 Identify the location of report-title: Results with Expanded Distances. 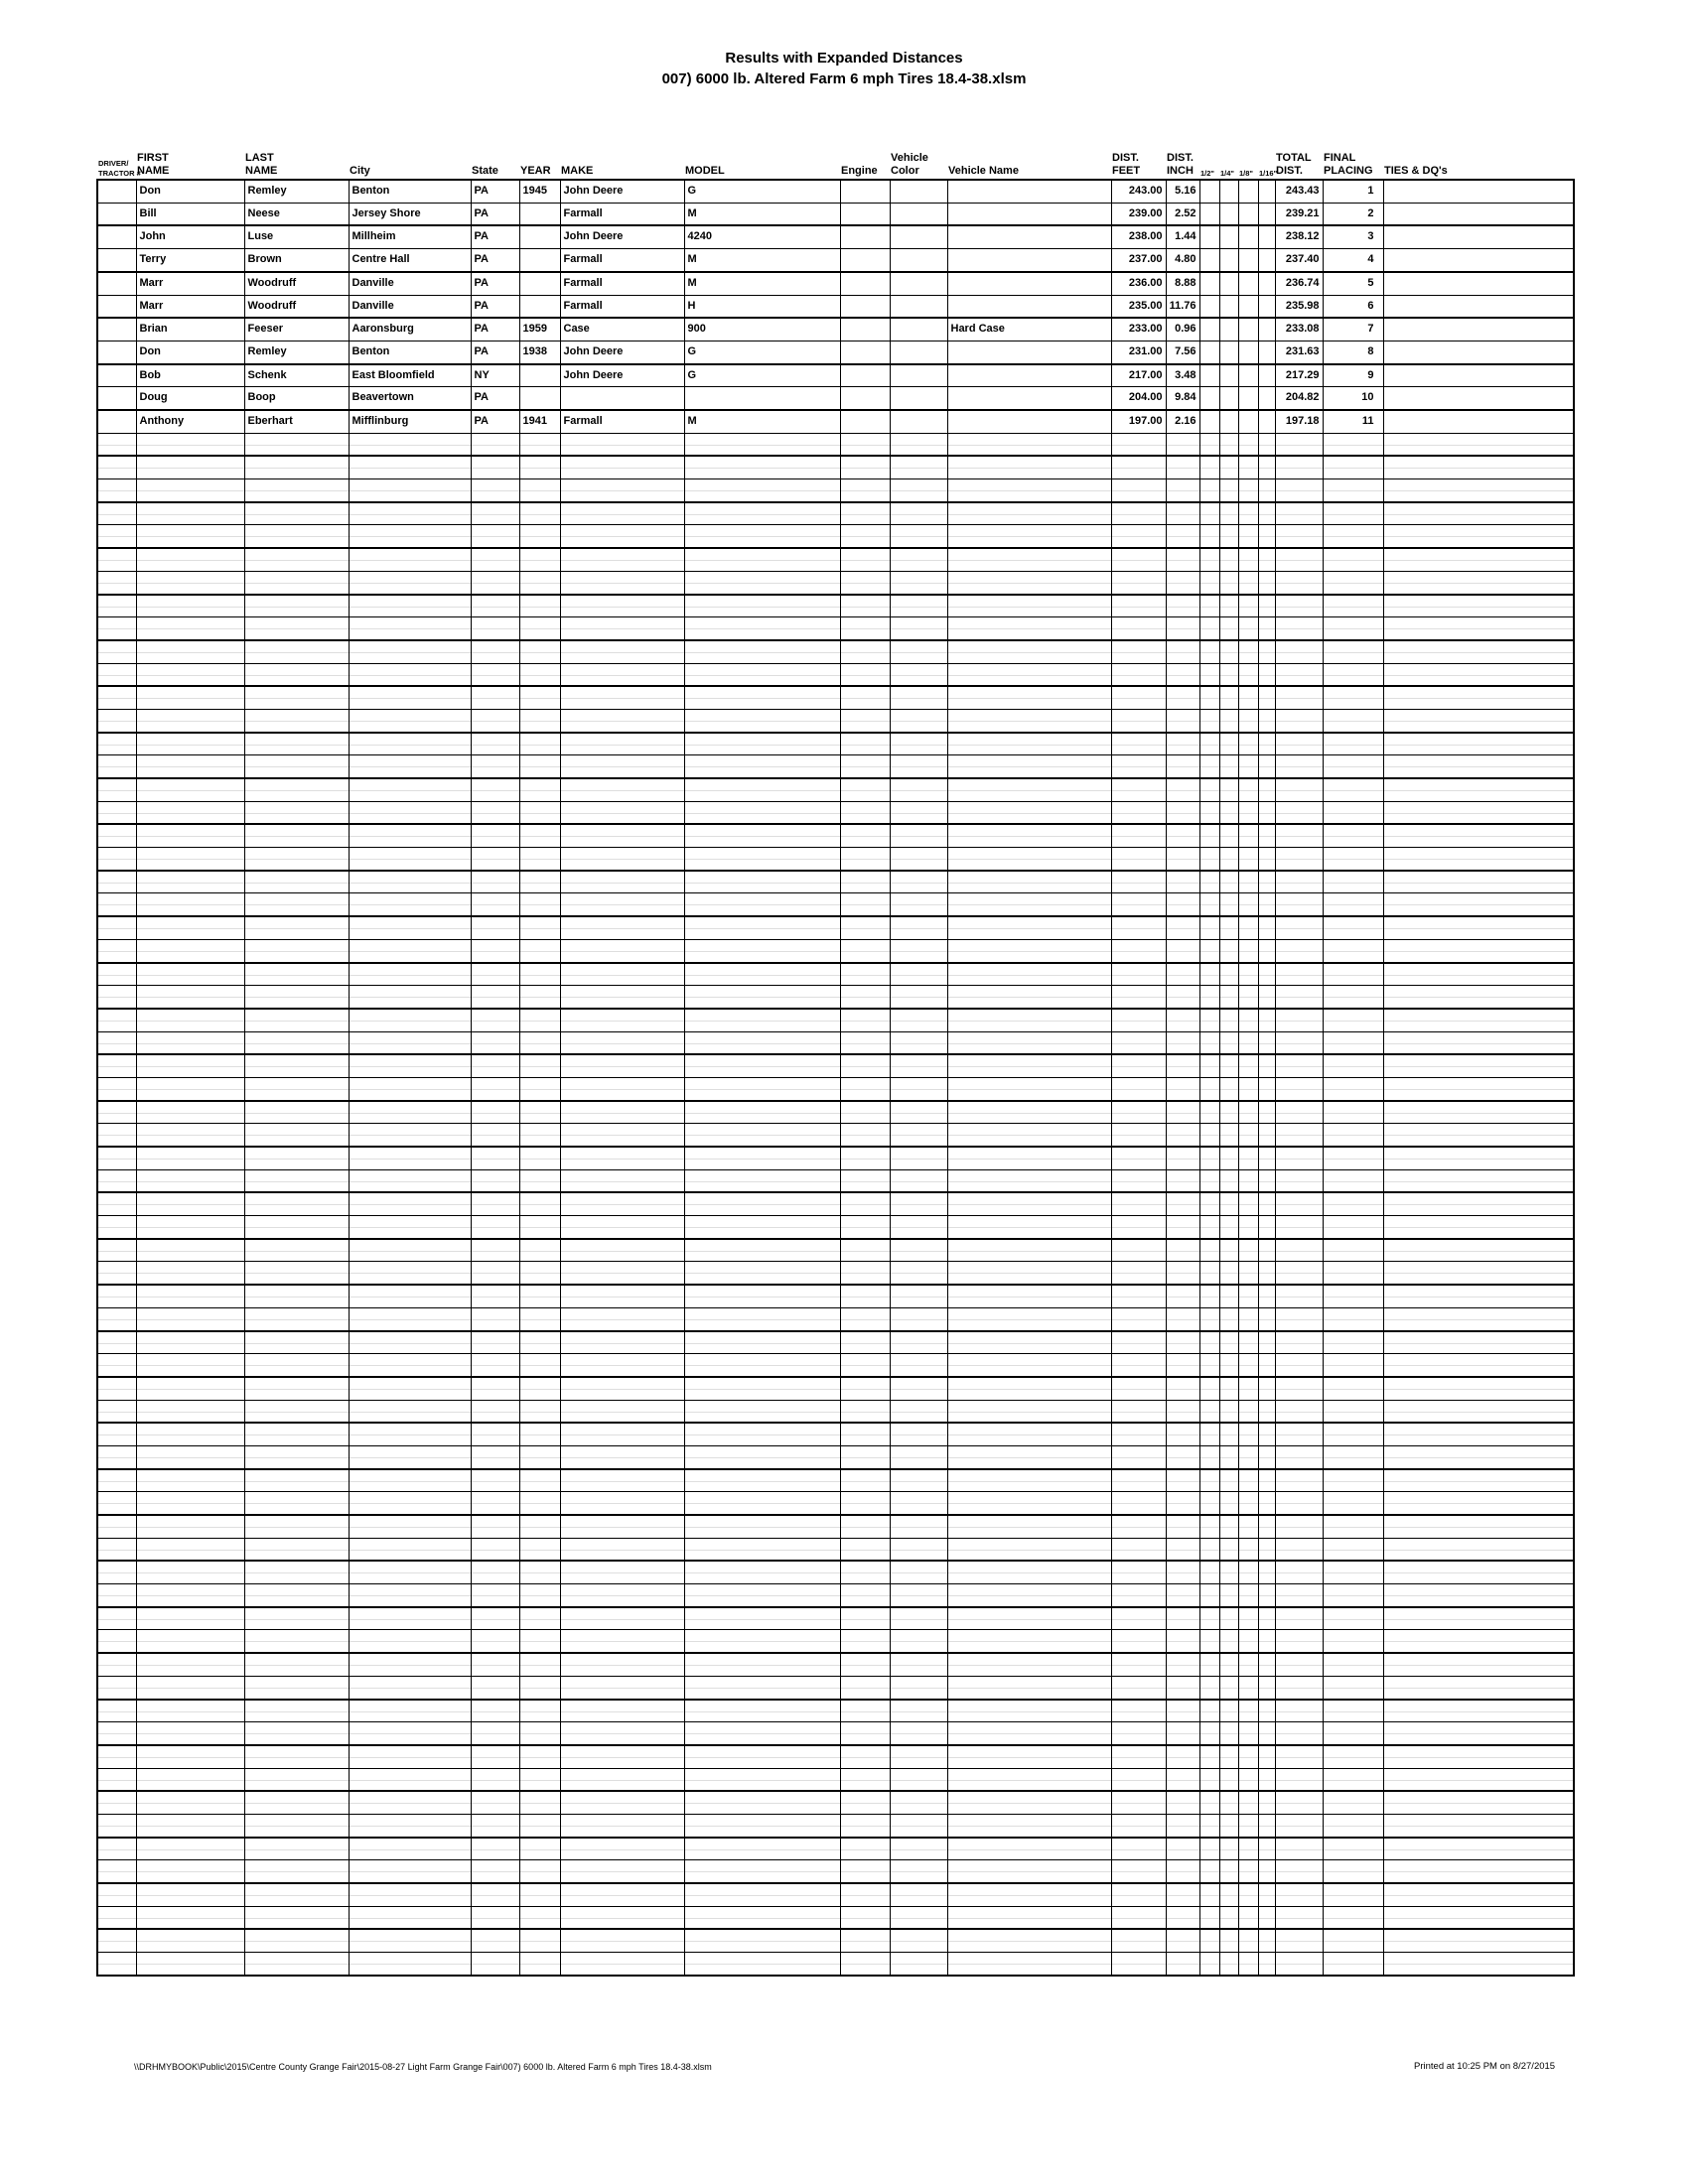
(844, 58).